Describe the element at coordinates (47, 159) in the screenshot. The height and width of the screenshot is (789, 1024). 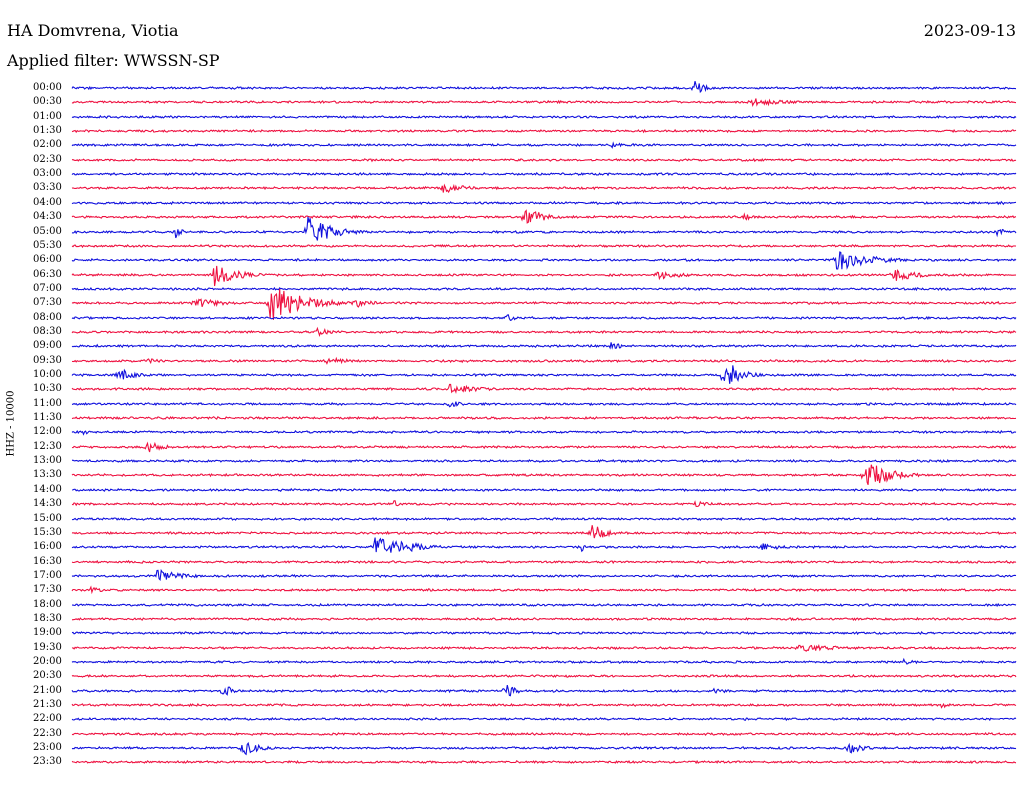
I see `time-label: 02:30` at that location.